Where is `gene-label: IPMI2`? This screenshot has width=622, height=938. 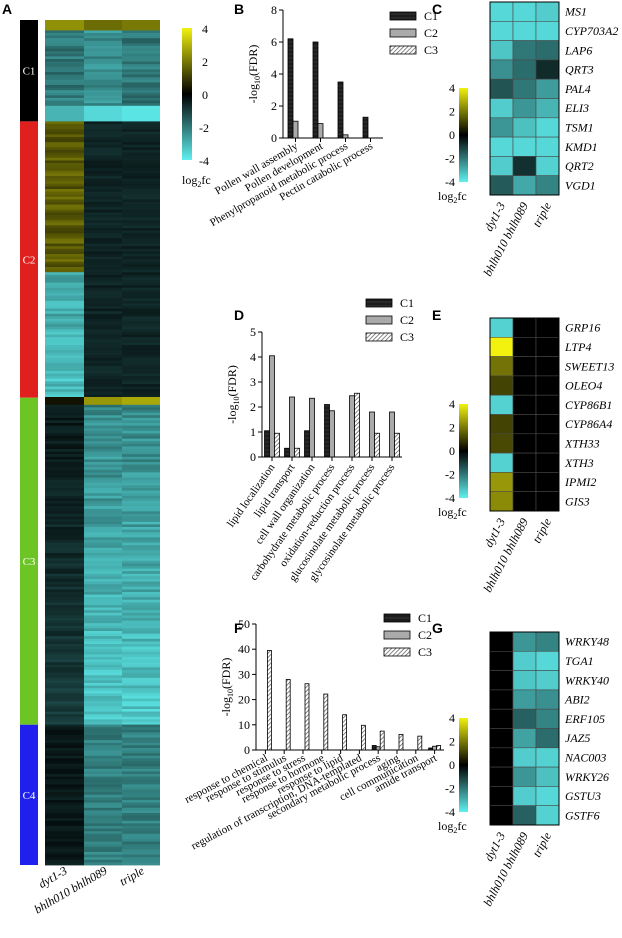 gene-label: IPMI2 is located at coordinates (580, 482).